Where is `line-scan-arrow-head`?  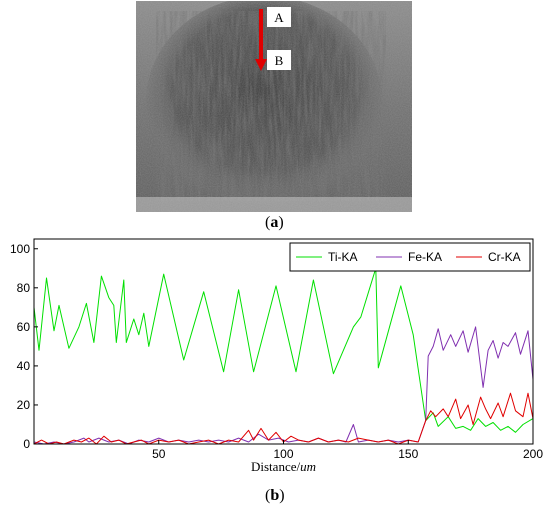 line-scan-arrow-head is located at coordinates (261, 65).